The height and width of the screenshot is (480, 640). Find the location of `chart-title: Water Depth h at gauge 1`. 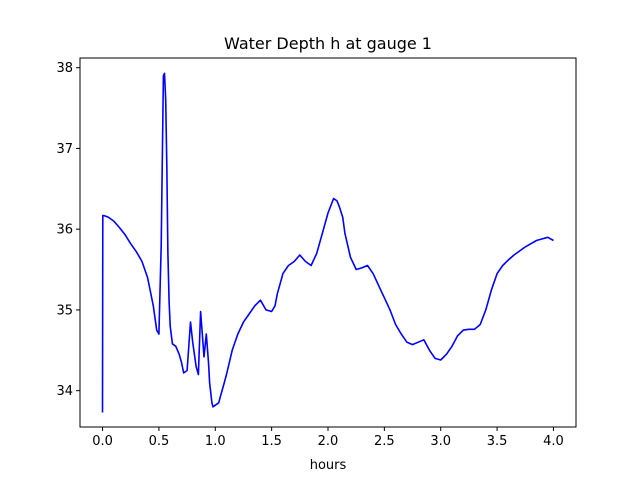

chart-title: Water Depth h at gauge 1 is located at coordinates (328, 43).